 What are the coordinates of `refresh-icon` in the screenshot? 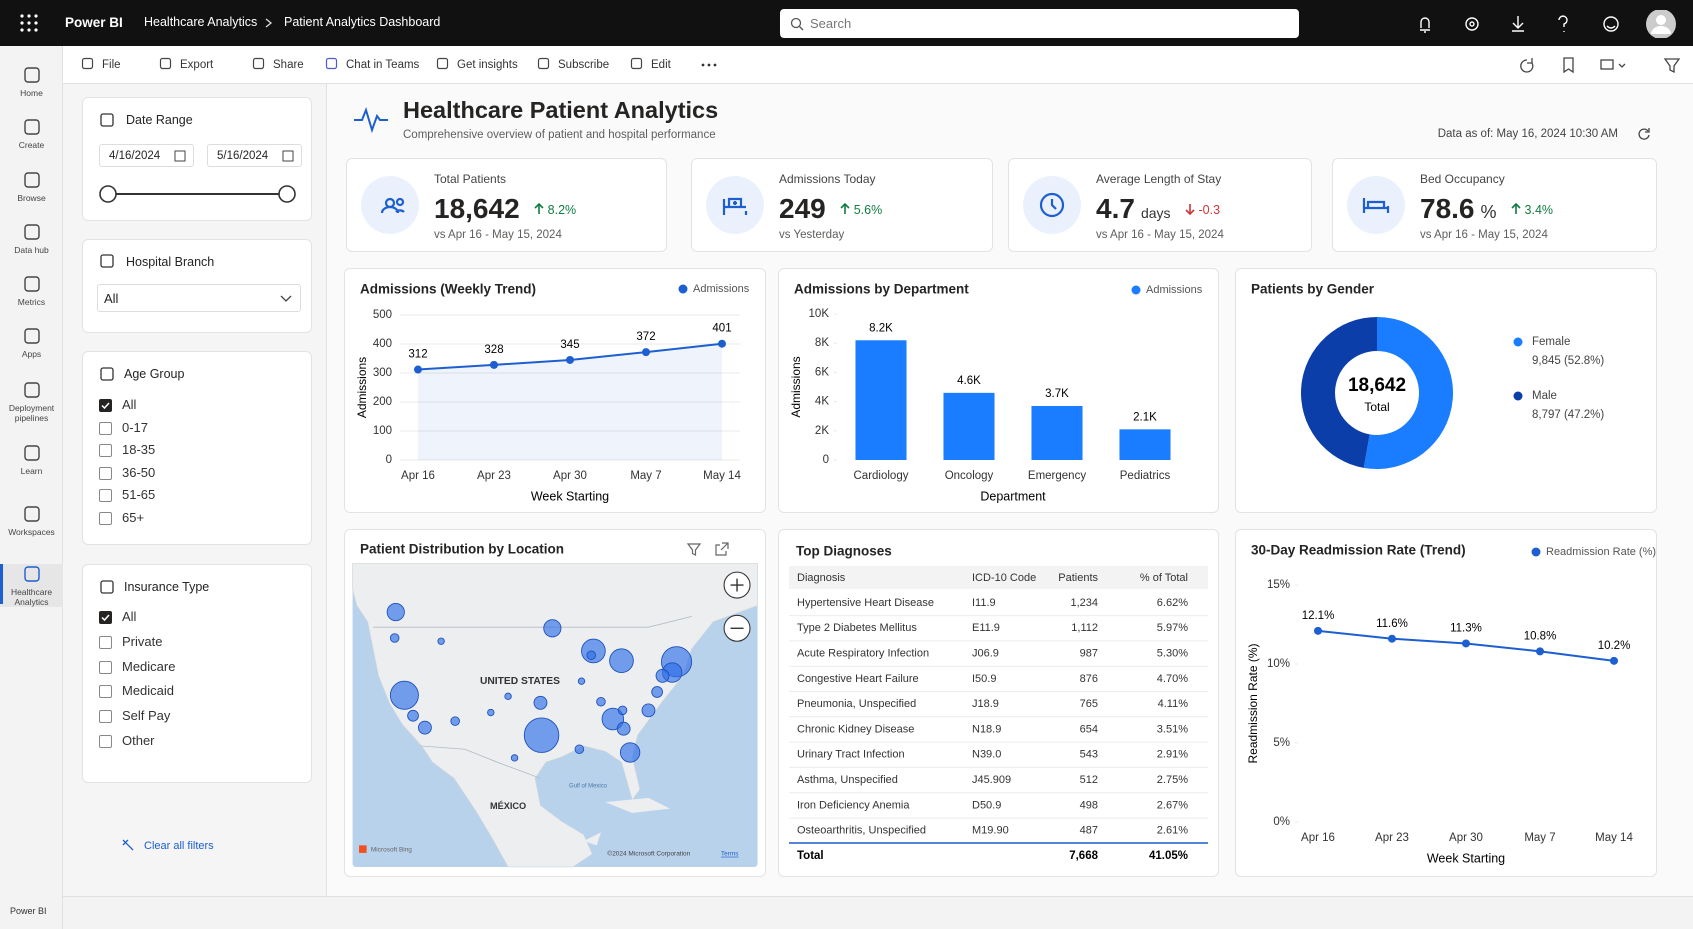 It's located at (1527, 65).